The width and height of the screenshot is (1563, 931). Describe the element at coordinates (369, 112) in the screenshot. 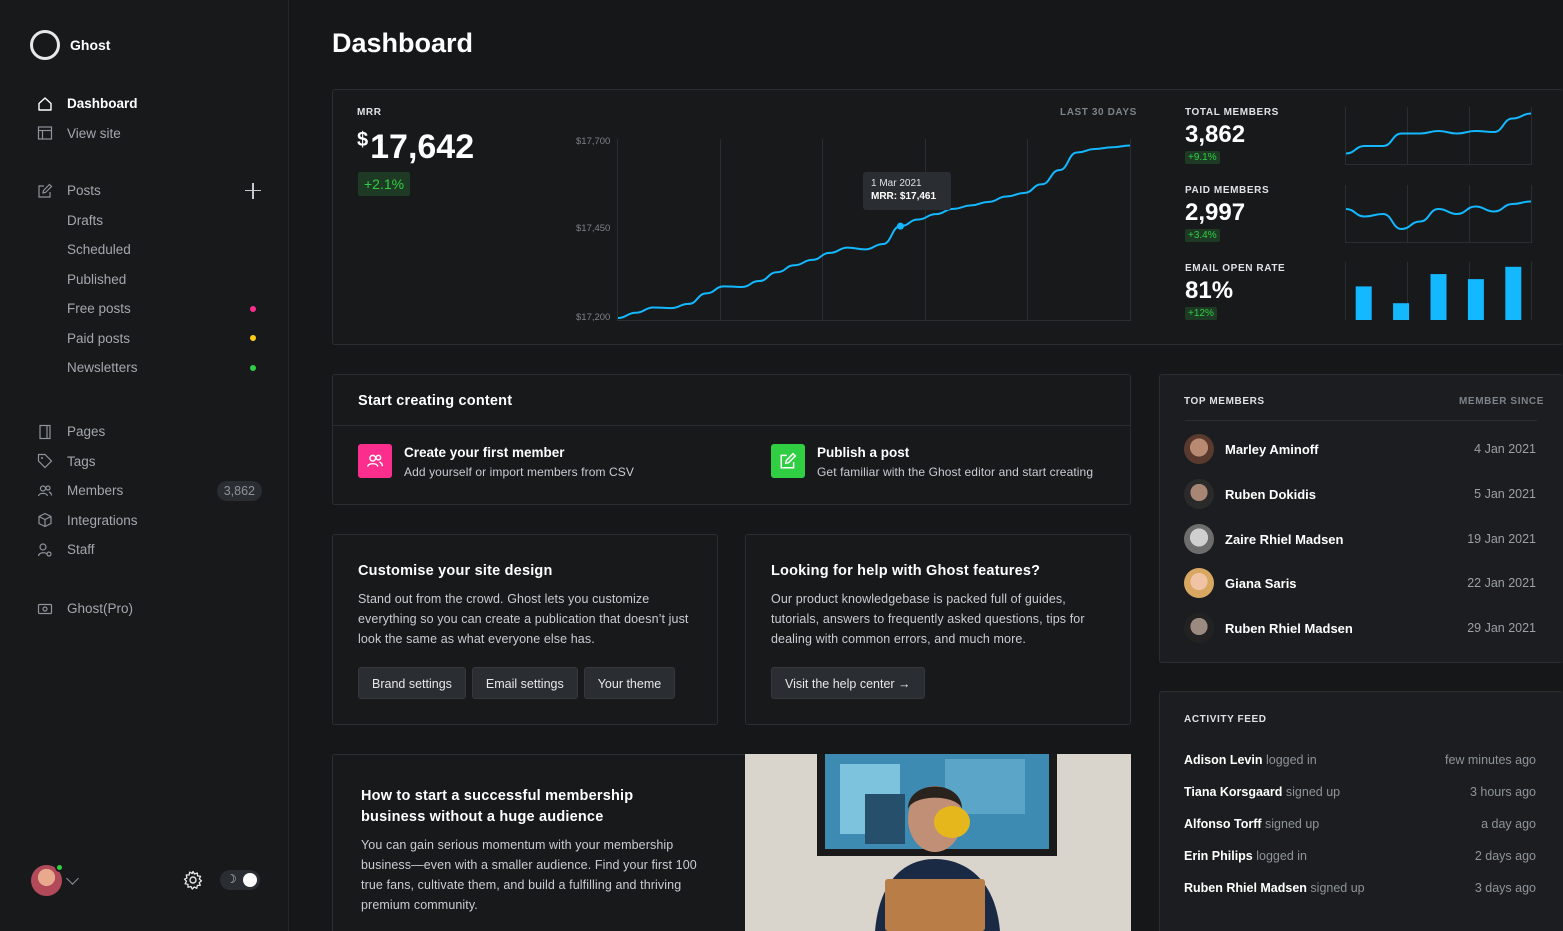

I see `mrr-label: MRR` at that location.